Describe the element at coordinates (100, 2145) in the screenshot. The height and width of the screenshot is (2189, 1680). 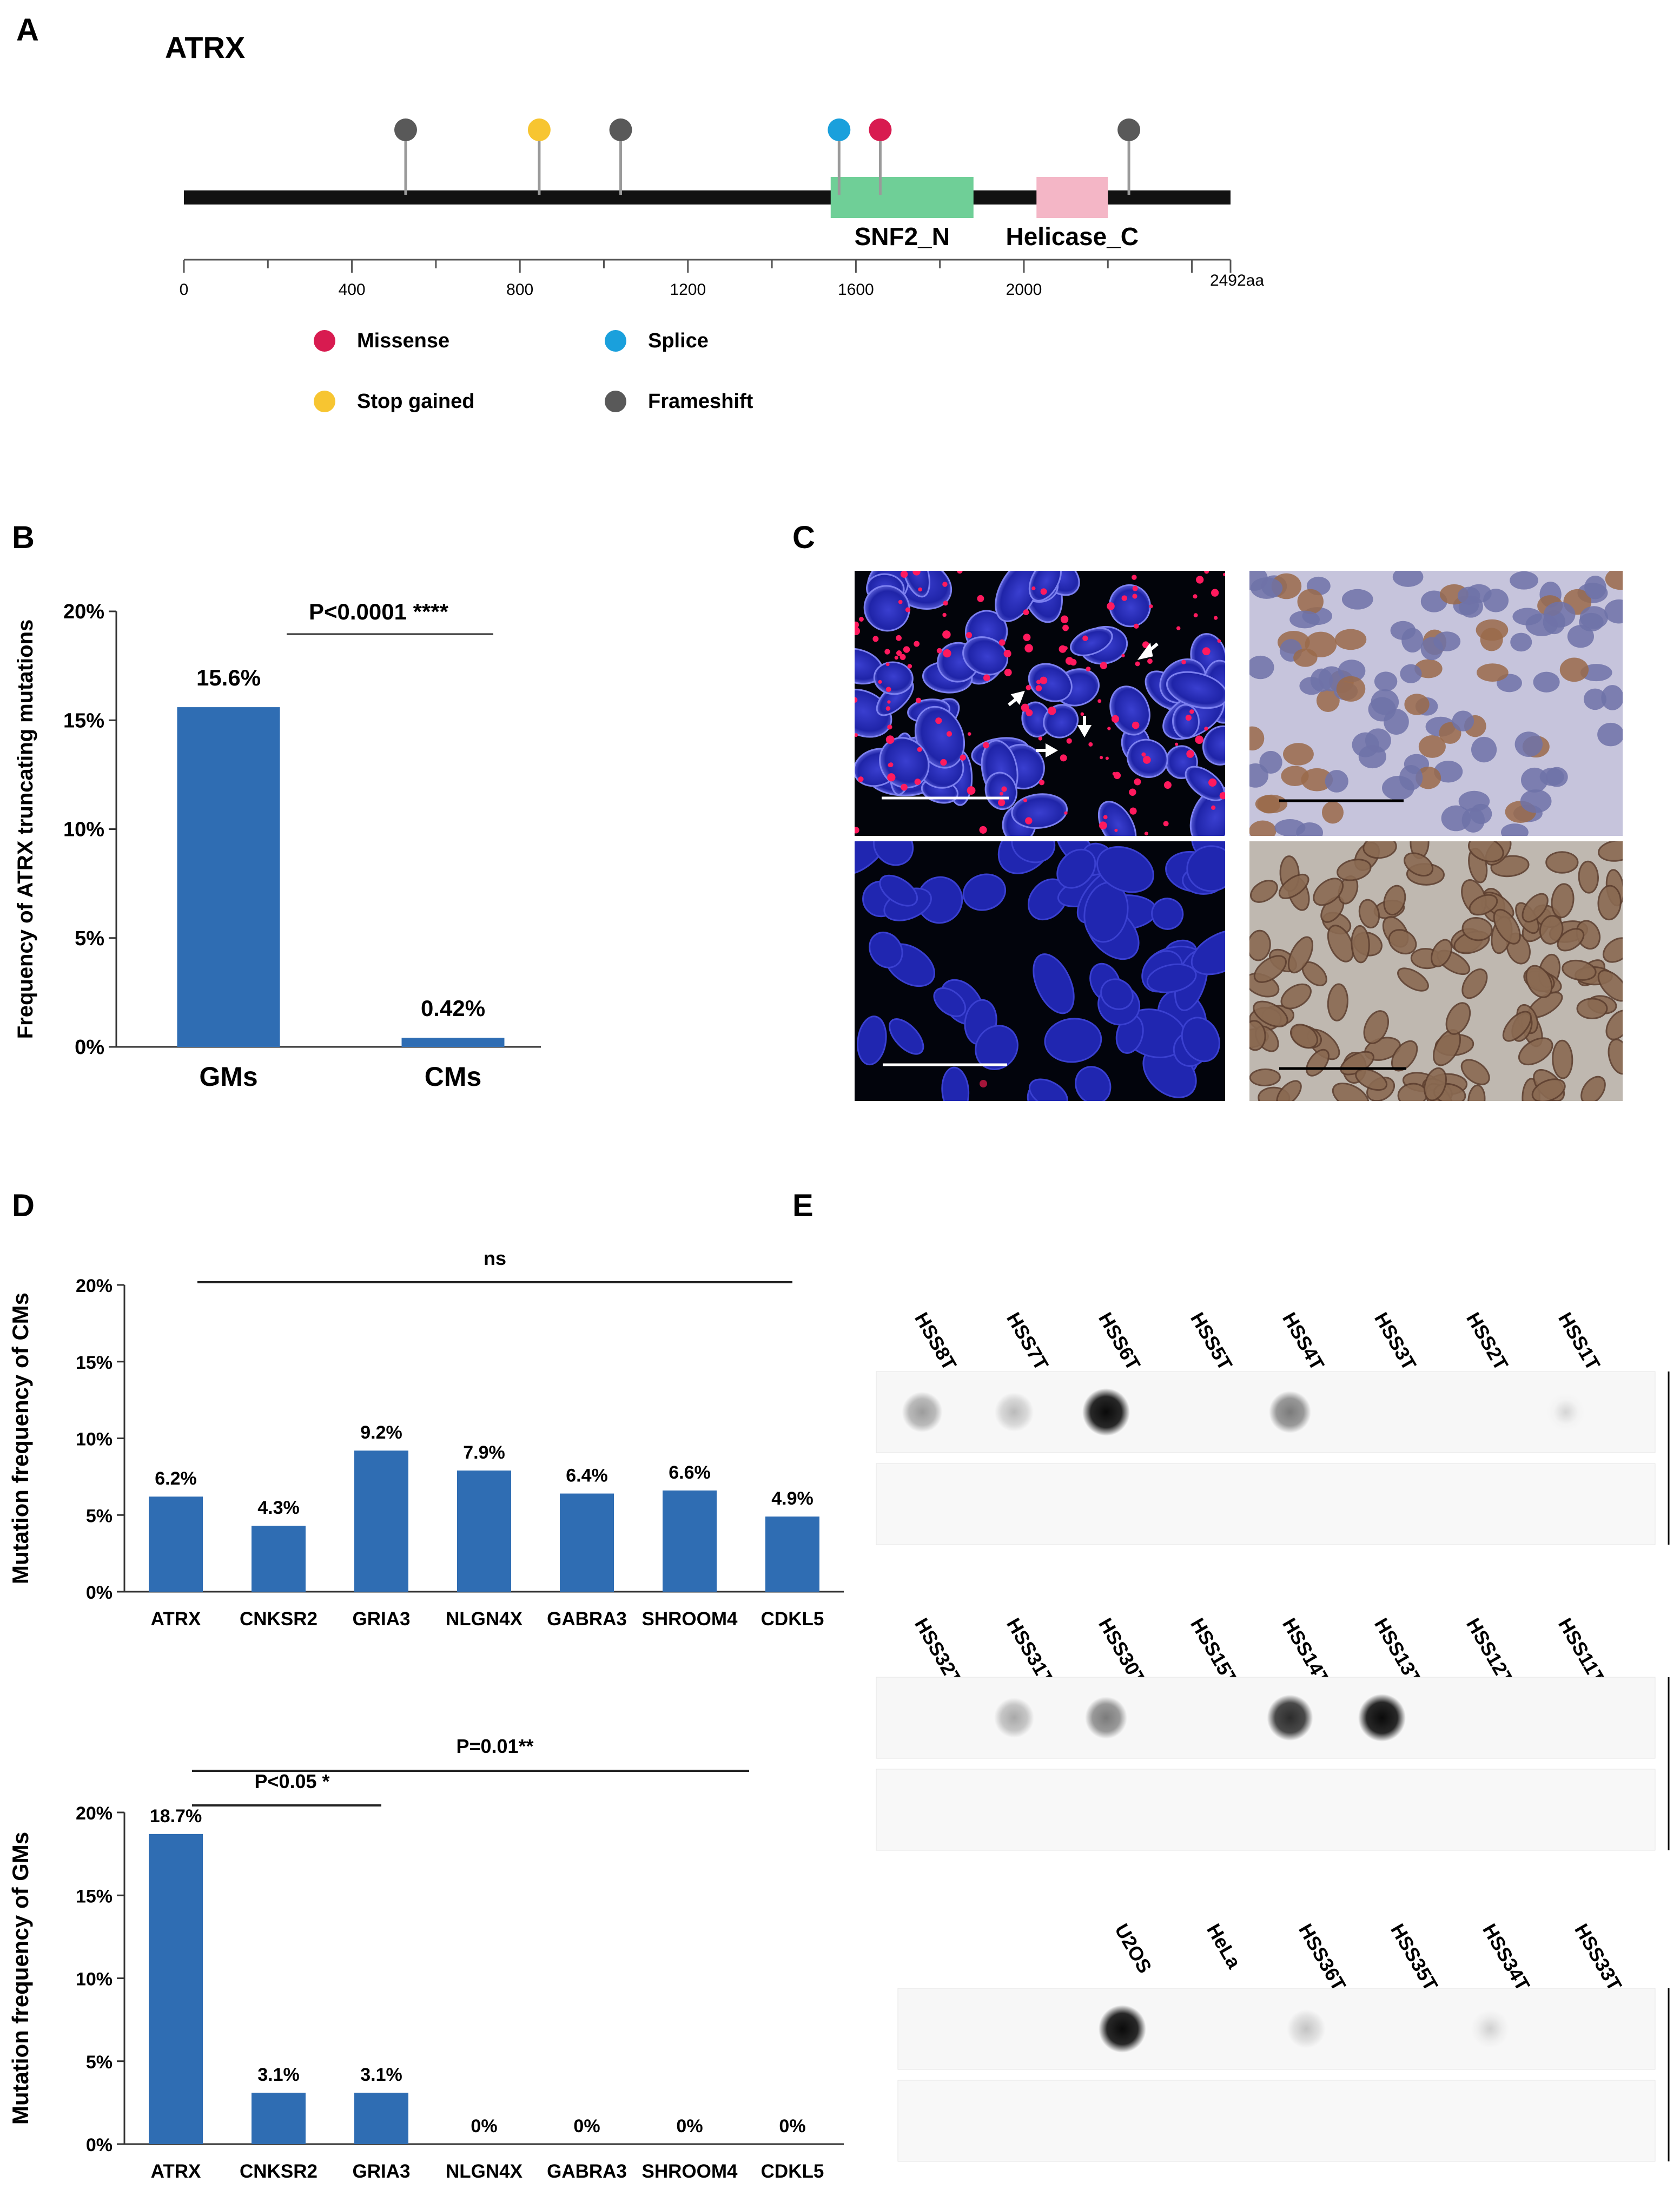
I see `y-tick-label: 0%` at that location.